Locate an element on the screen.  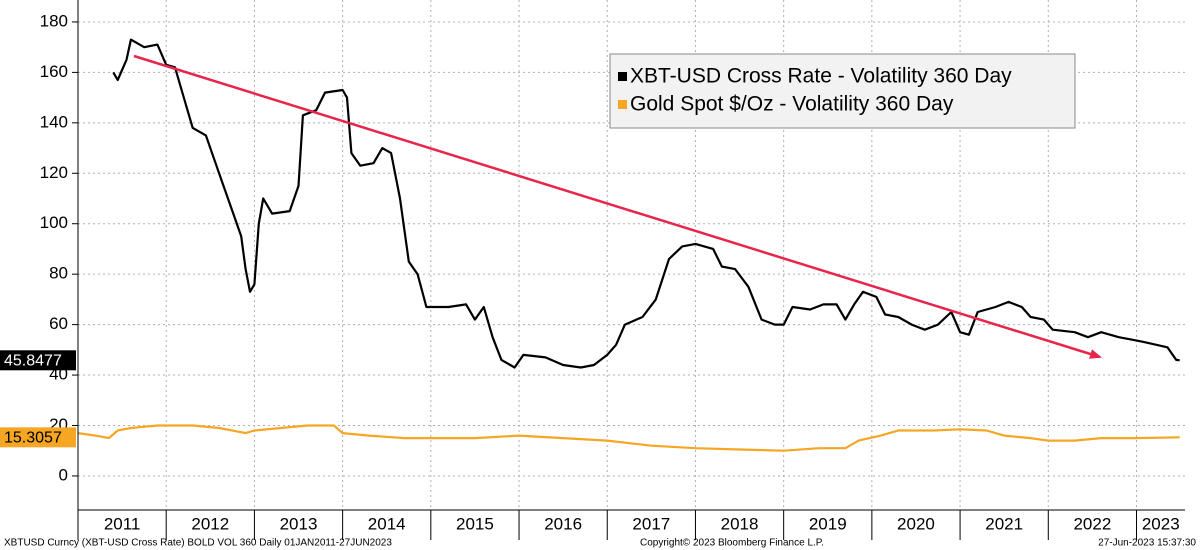
legend-label: Gold Spot $/Oz - Volatility 360 Day is located at coordinates (792, 104).